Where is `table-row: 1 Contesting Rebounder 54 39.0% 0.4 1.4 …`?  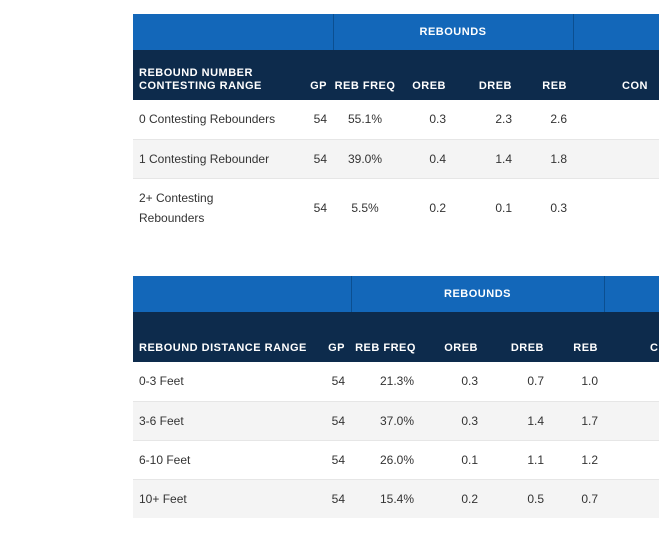
table-row: 1 Contesting Rebounder 54 39.0% 0.4 1.4 … is located at coordinates (396, 159).